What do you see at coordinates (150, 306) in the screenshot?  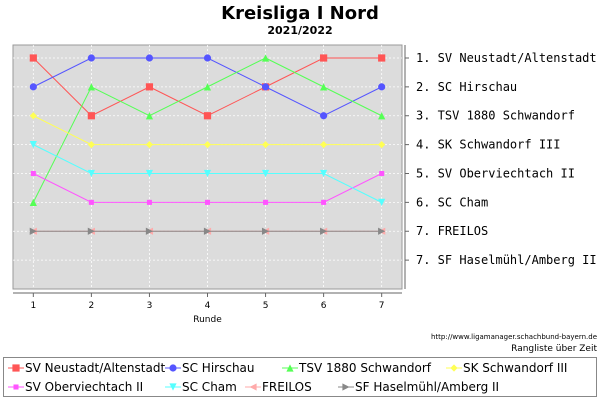 I see `x-tick-label: 3` at bounding box center [150, 306].